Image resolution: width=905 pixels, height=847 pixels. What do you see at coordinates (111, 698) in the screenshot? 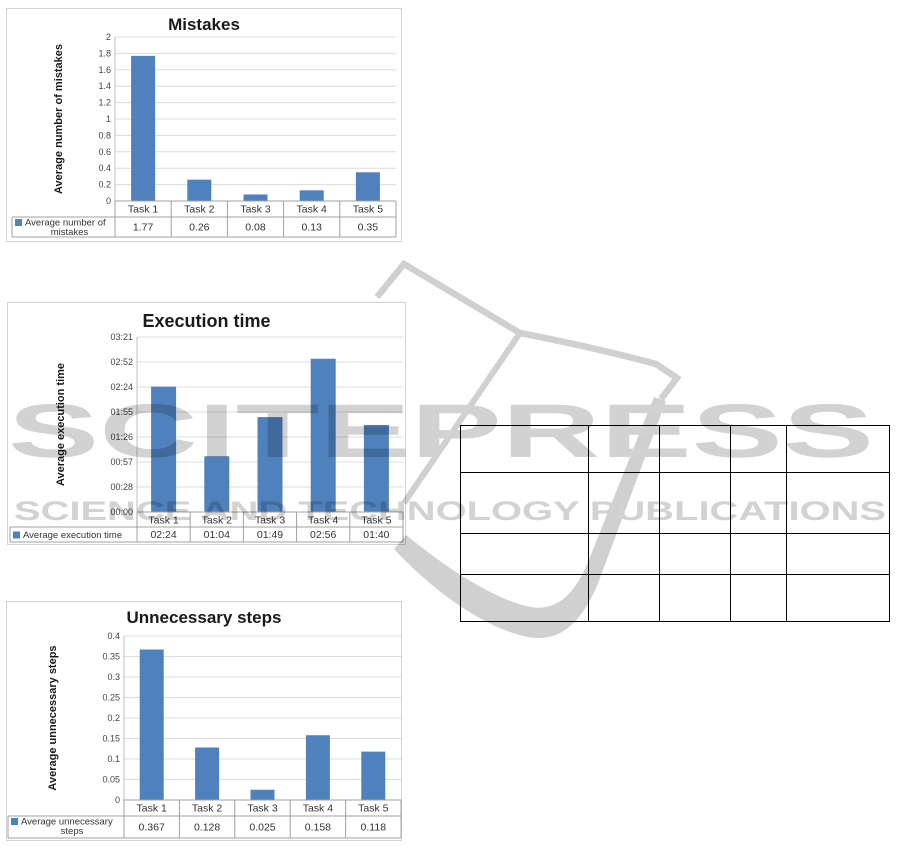
I see `y-tick-label: 0.25` at bounding box center [111, 698].